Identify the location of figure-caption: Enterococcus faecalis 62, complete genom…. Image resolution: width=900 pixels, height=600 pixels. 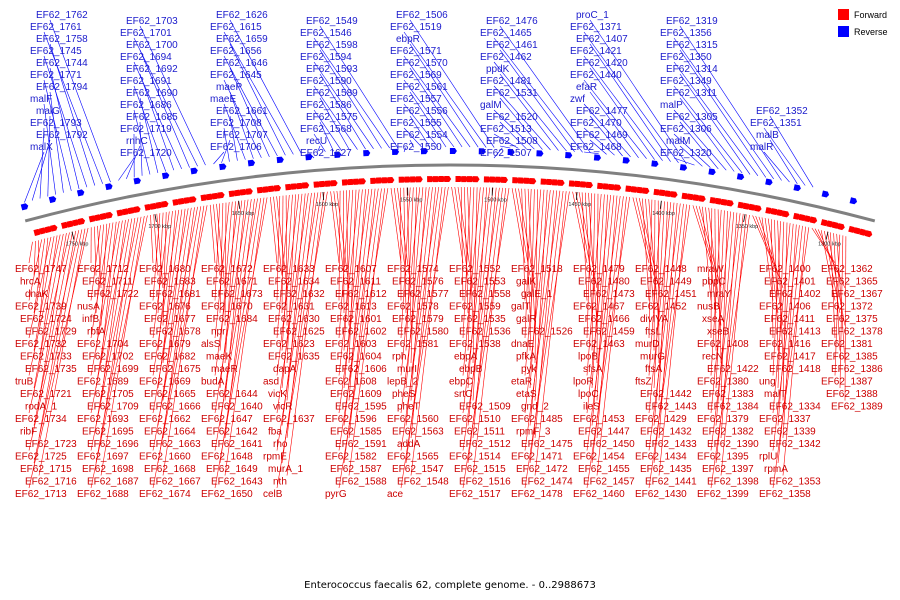
(450, 585).